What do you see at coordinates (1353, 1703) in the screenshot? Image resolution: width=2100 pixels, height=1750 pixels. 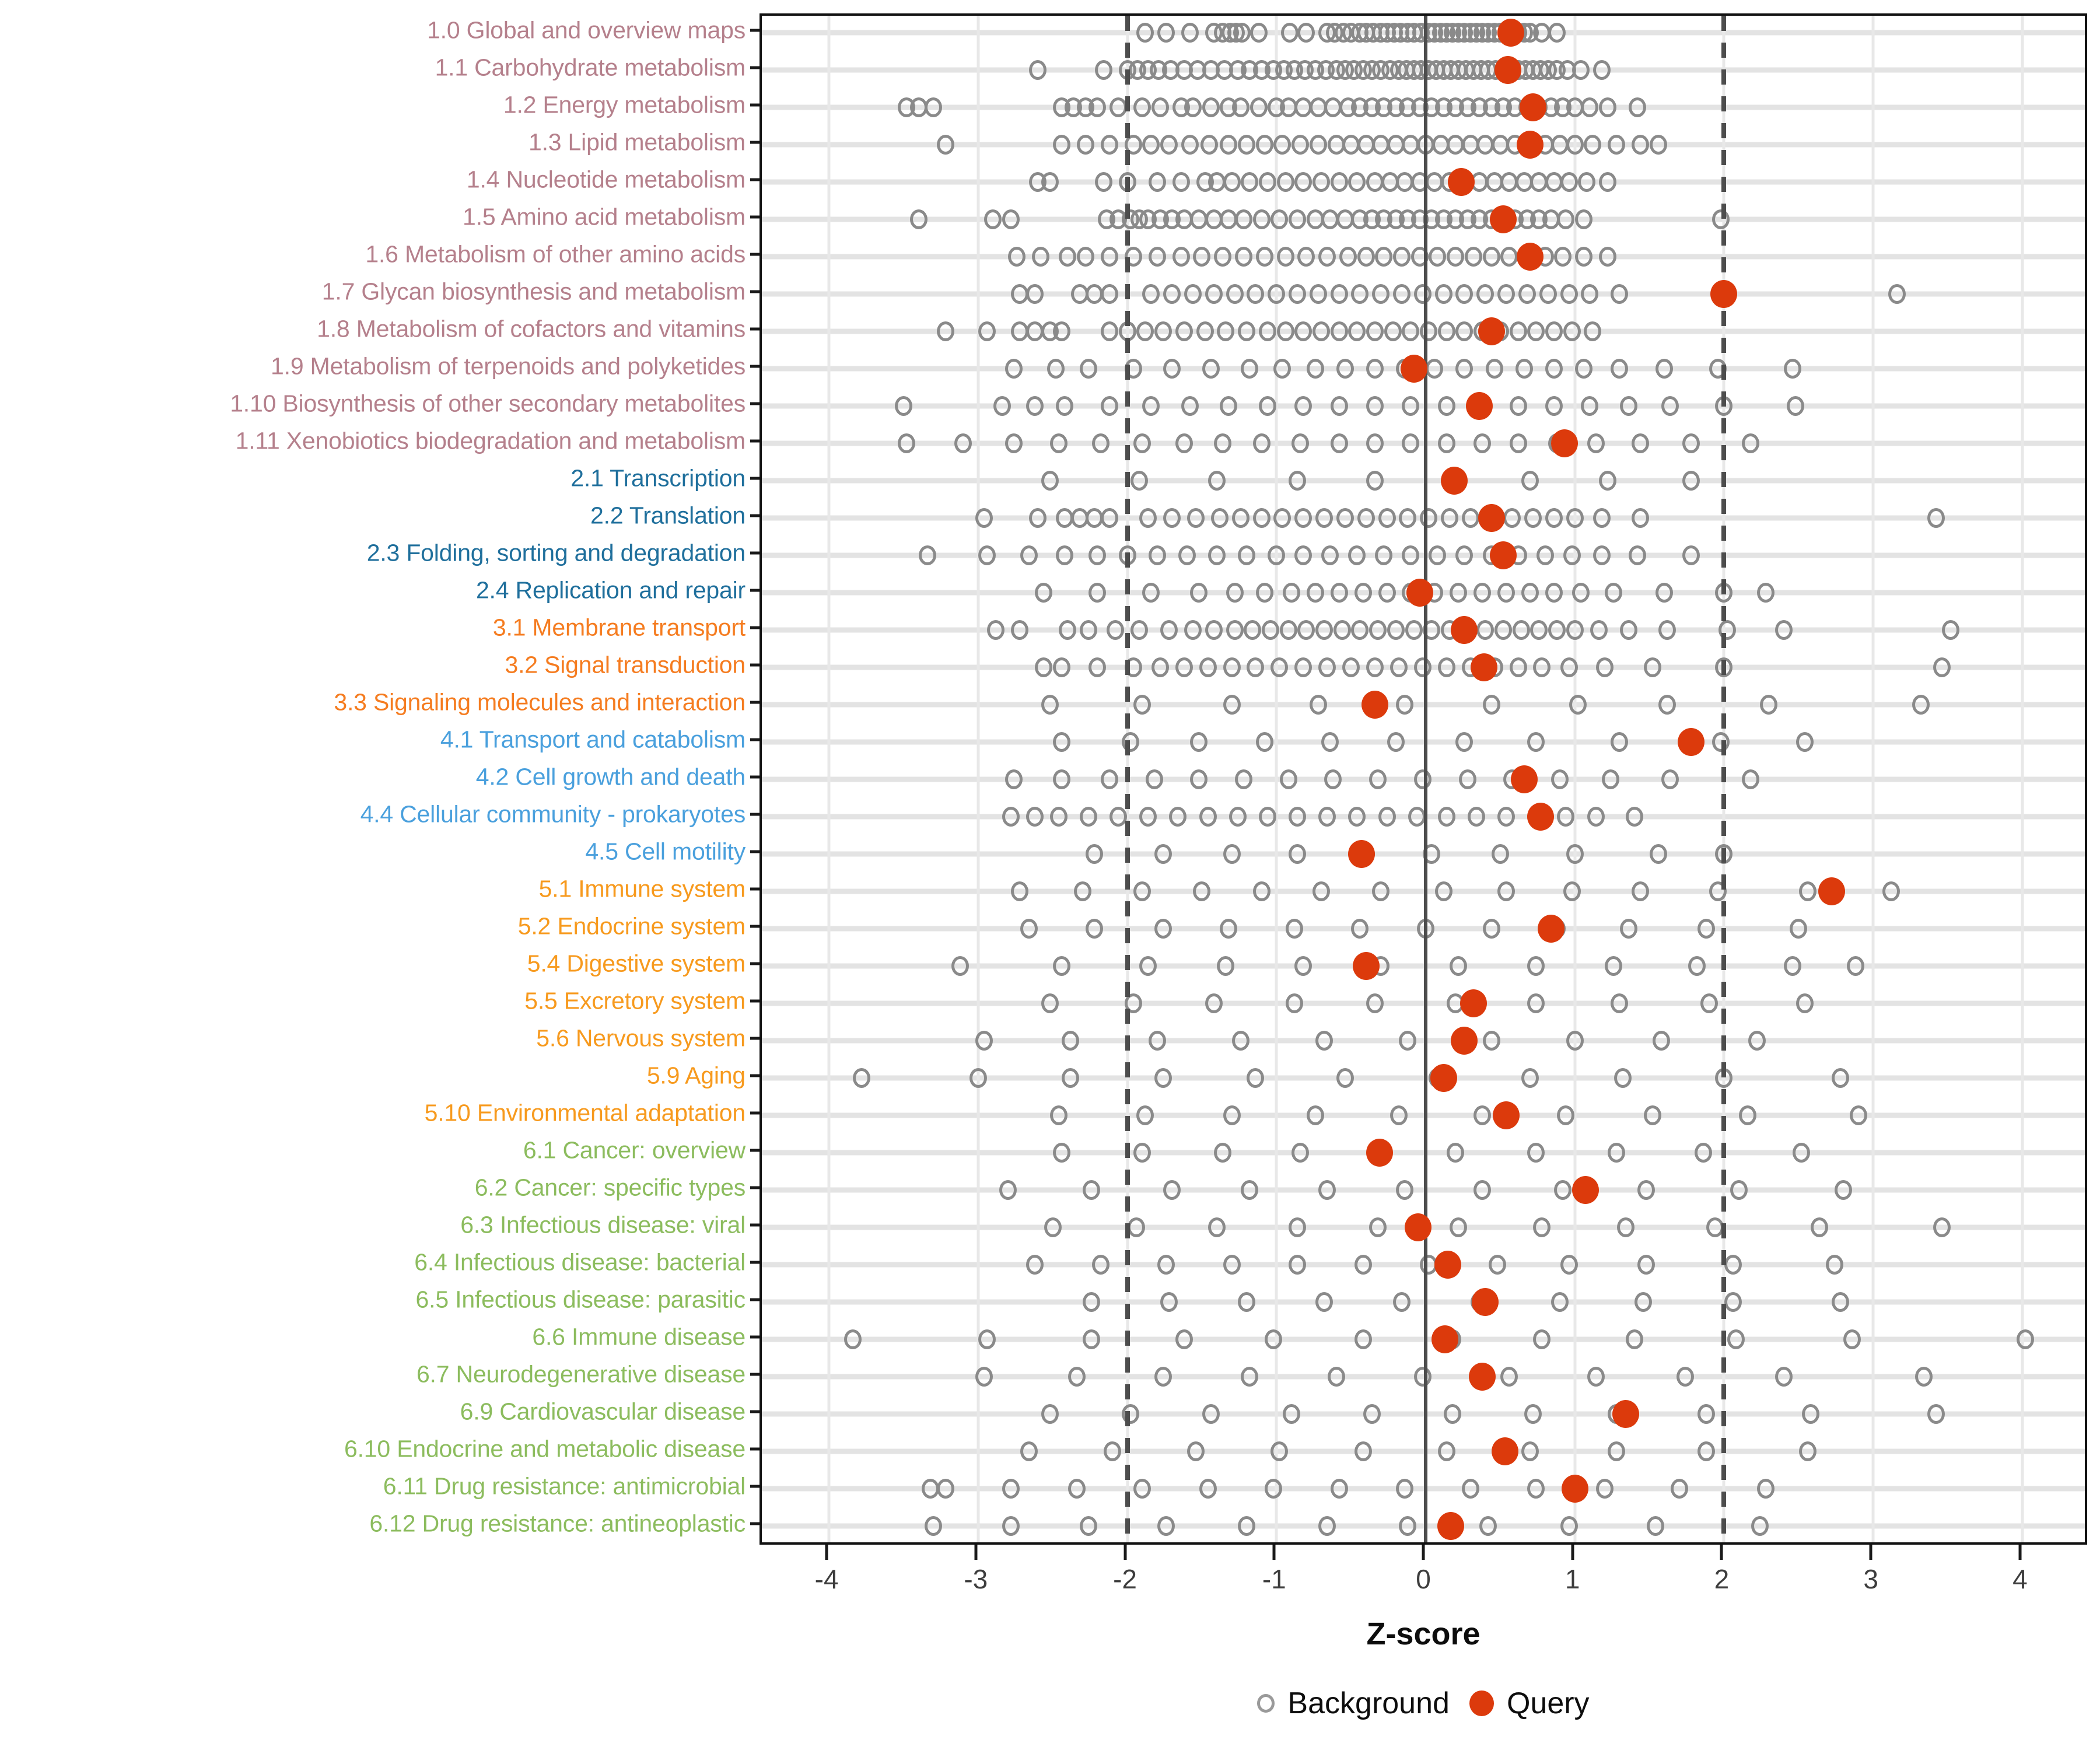 I see `legend-item-background: Background` at bounding box center [1353, 1703].